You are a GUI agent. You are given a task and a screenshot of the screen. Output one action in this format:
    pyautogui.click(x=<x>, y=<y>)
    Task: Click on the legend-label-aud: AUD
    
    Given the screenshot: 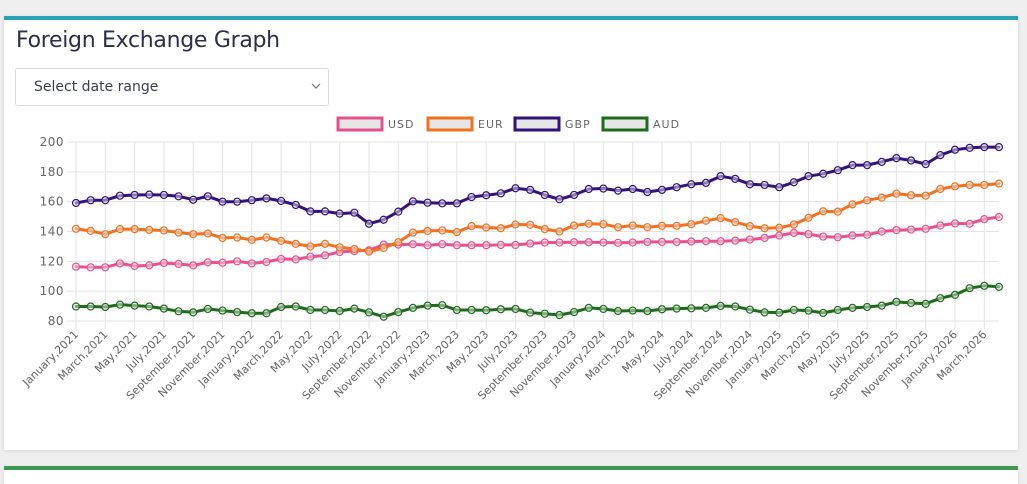 What is the action you would take?
    pyautogui.click(x=666, y=124)
    